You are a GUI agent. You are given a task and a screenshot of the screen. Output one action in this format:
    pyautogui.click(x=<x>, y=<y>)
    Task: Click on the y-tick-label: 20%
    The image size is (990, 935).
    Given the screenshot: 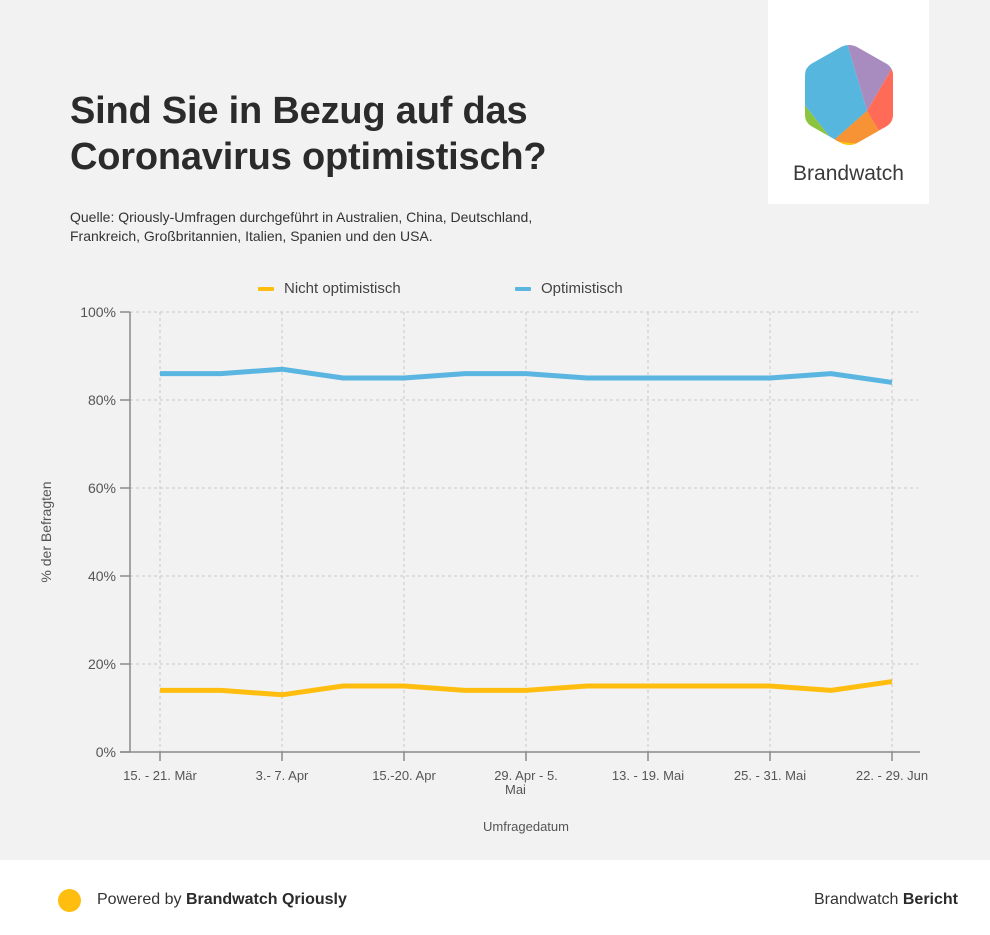 What is the action you would take?
    pyautogui.click(x=102, y=664)
    